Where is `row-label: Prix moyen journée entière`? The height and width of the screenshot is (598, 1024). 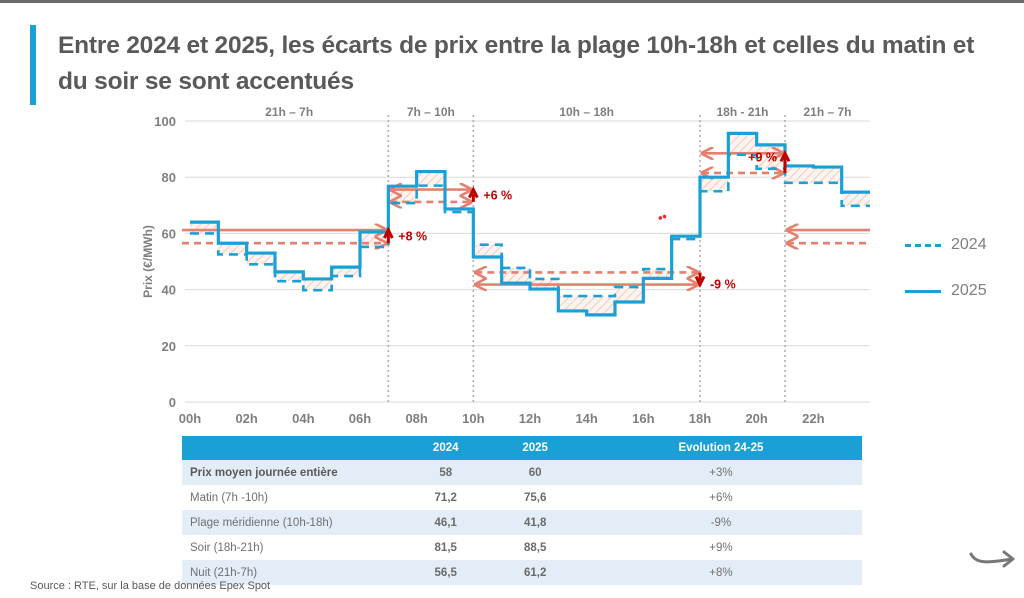
row-label: Prix moyen journée entière is located at coordinates (291, 472).